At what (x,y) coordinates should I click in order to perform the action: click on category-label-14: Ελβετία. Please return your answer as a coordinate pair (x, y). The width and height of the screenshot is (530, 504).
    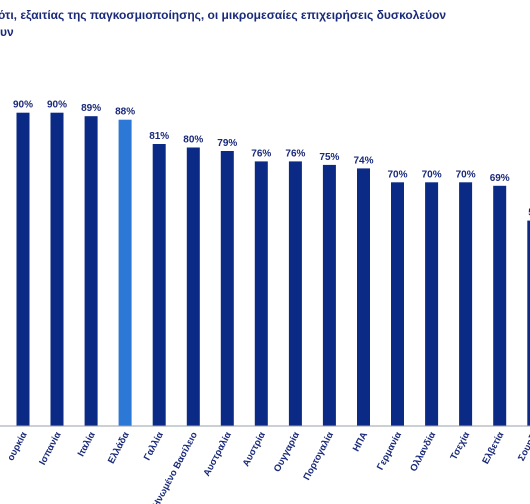
    Looking at the image, I should click on (493, 448).